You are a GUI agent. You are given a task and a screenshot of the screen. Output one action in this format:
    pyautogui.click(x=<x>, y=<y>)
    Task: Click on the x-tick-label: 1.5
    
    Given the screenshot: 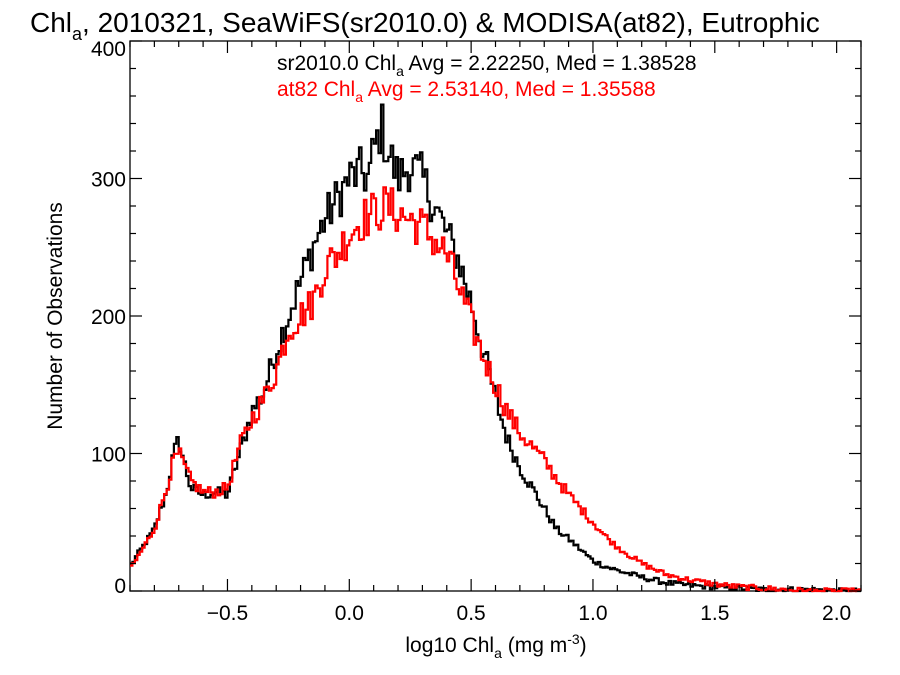 What is the action you would take?
    pyautogui.click(x=714, y=613)
    